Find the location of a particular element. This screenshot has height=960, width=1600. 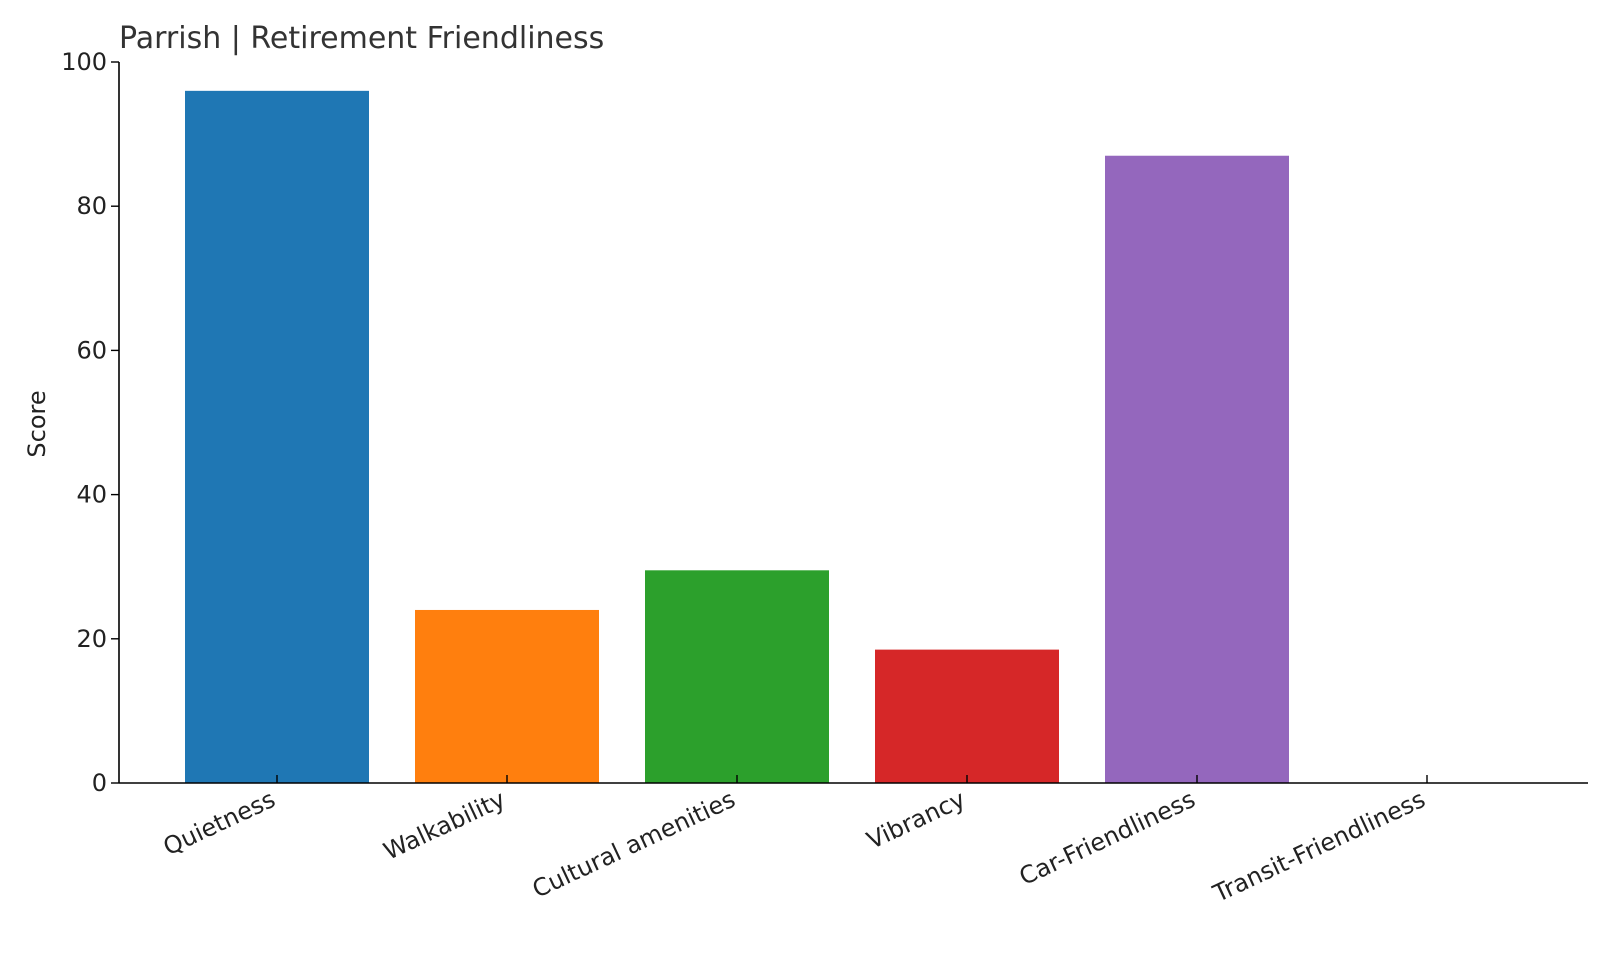

y-tick-label-40: 40 is located at coordinates (91, 495).